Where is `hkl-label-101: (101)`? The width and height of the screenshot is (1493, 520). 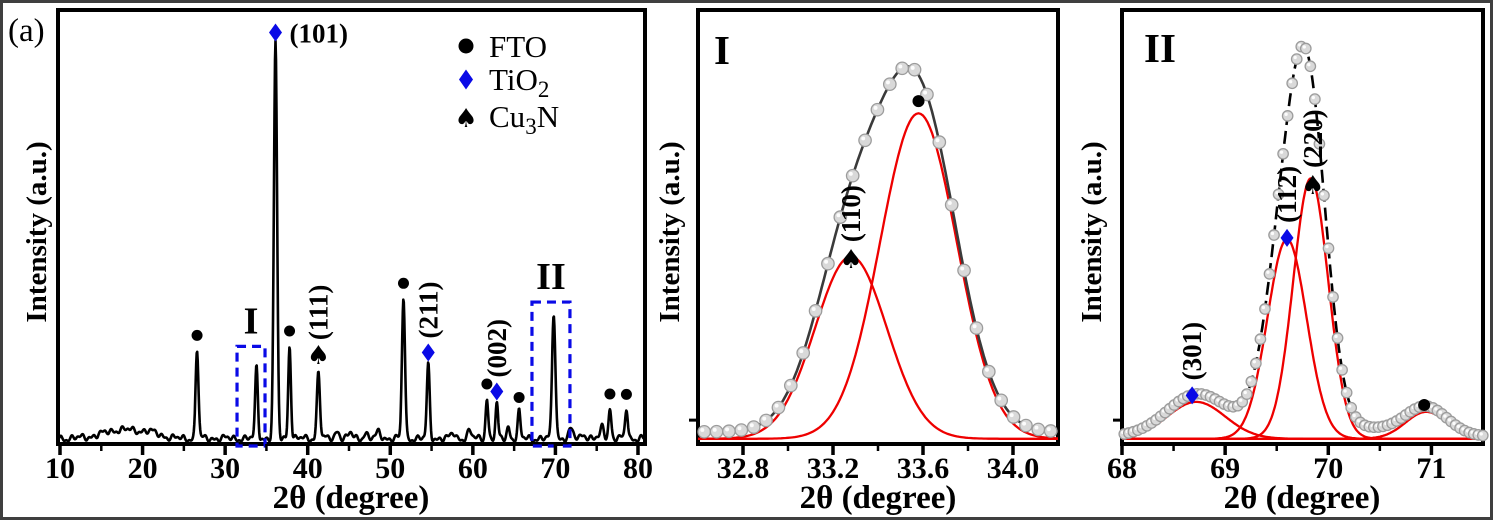
hkl-label-101: (101) is located at coordinates (319, 34).